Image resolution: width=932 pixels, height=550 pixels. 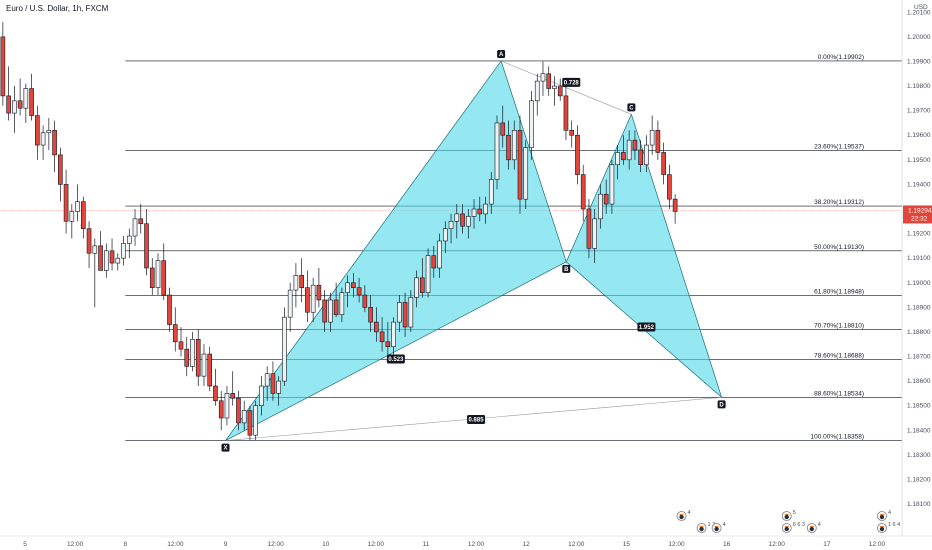 I want to click on y-tick-label: 1.20000, so click(x=919, y=37).